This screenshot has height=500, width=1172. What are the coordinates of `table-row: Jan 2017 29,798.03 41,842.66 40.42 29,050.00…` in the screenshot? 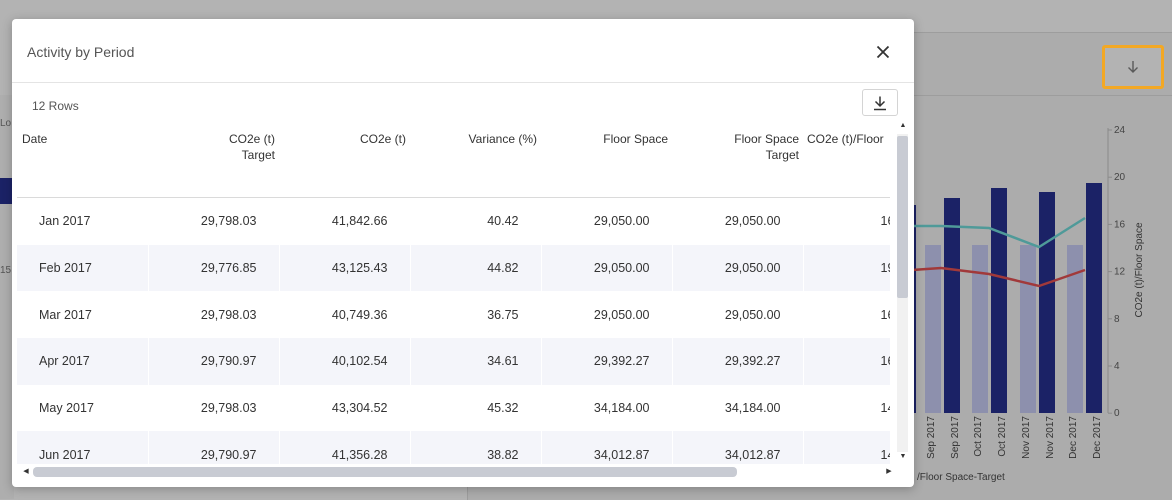 It's located at (453, 221).